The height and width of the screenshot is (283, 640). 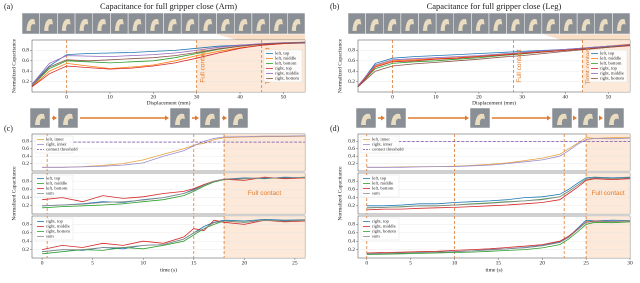 I want to click on panel-label: (a), so click(x=8, y=6).